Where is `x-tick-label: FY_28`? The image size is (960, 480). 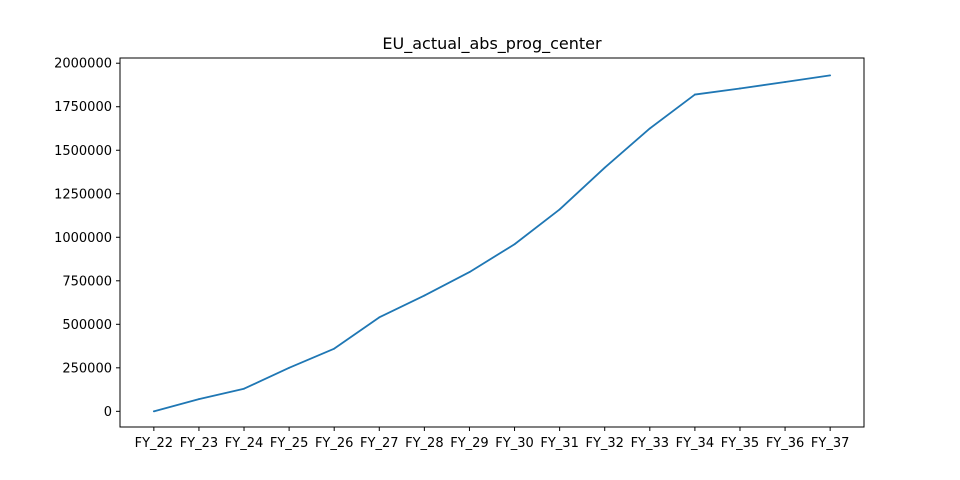
x-tick-label: FY_28 is located at coordinates (424, 443).